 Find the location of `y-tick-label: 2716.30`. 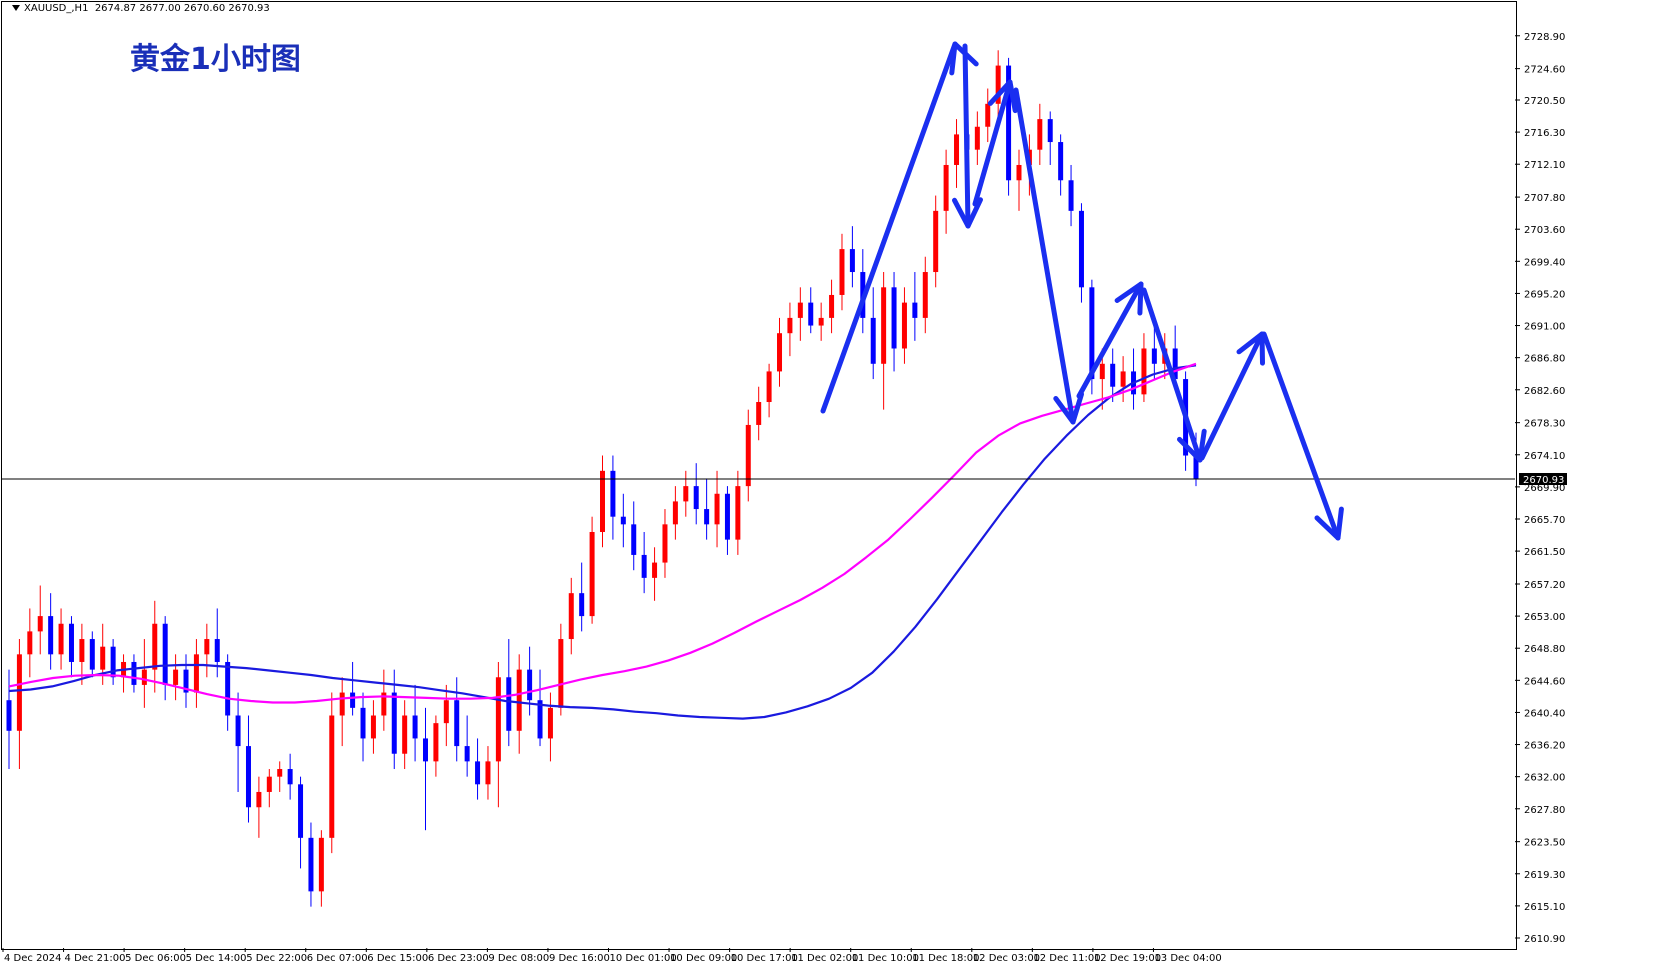

y-tick-label: 2716.30 is located at coordinates (1544, 133).